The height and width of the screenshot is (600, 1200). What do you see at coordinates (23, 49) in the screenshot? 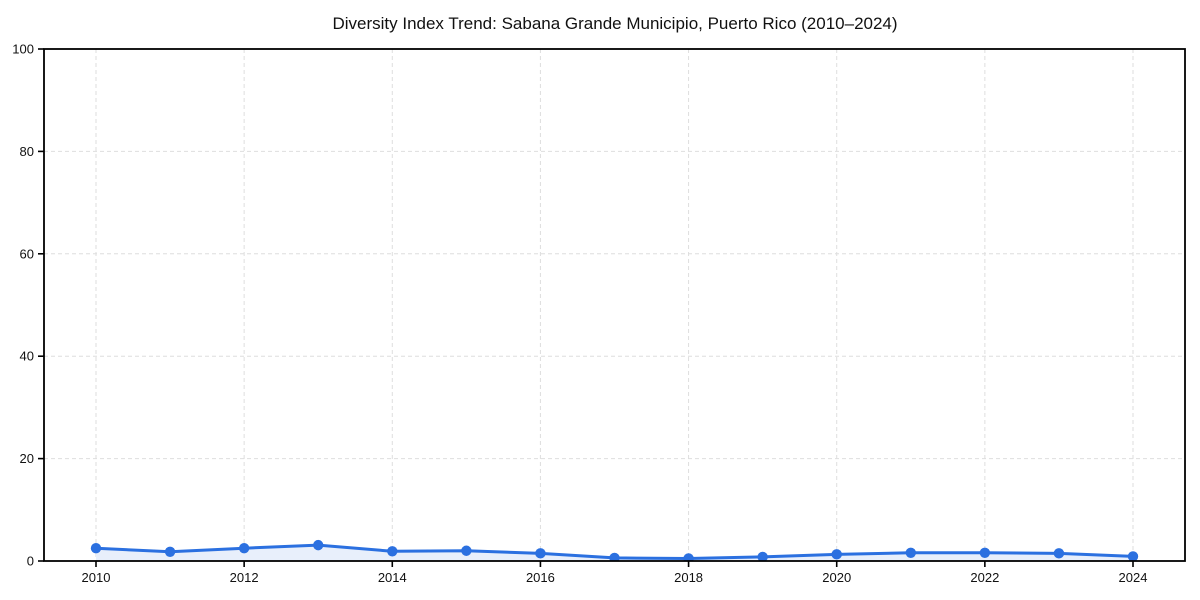
I see `y-axis-tick-label: 100` at bounding box center [23, 49].